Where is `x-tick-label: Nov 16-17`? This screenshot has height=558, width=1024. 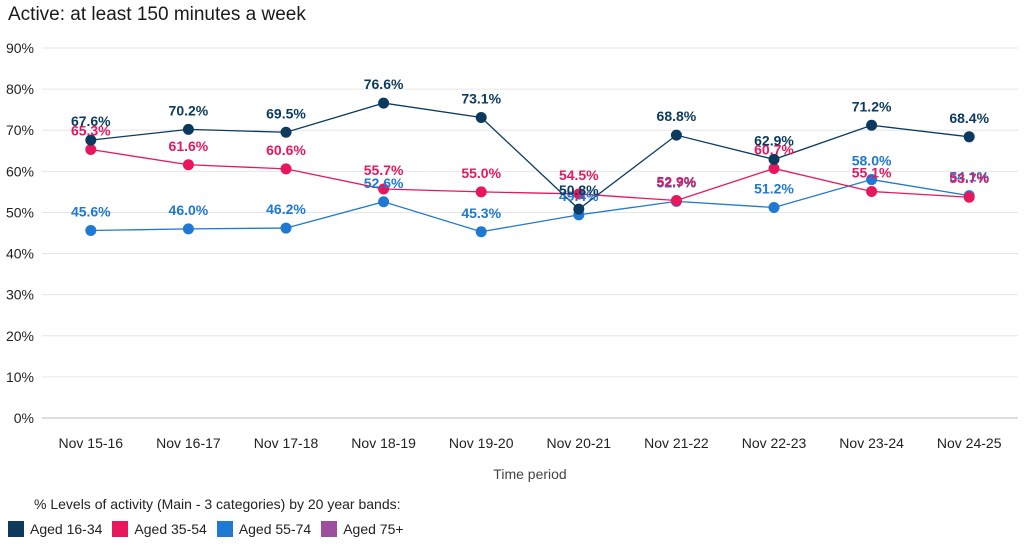 x-tick-label: Nov 16-17 is located at coordinates (188, 443).